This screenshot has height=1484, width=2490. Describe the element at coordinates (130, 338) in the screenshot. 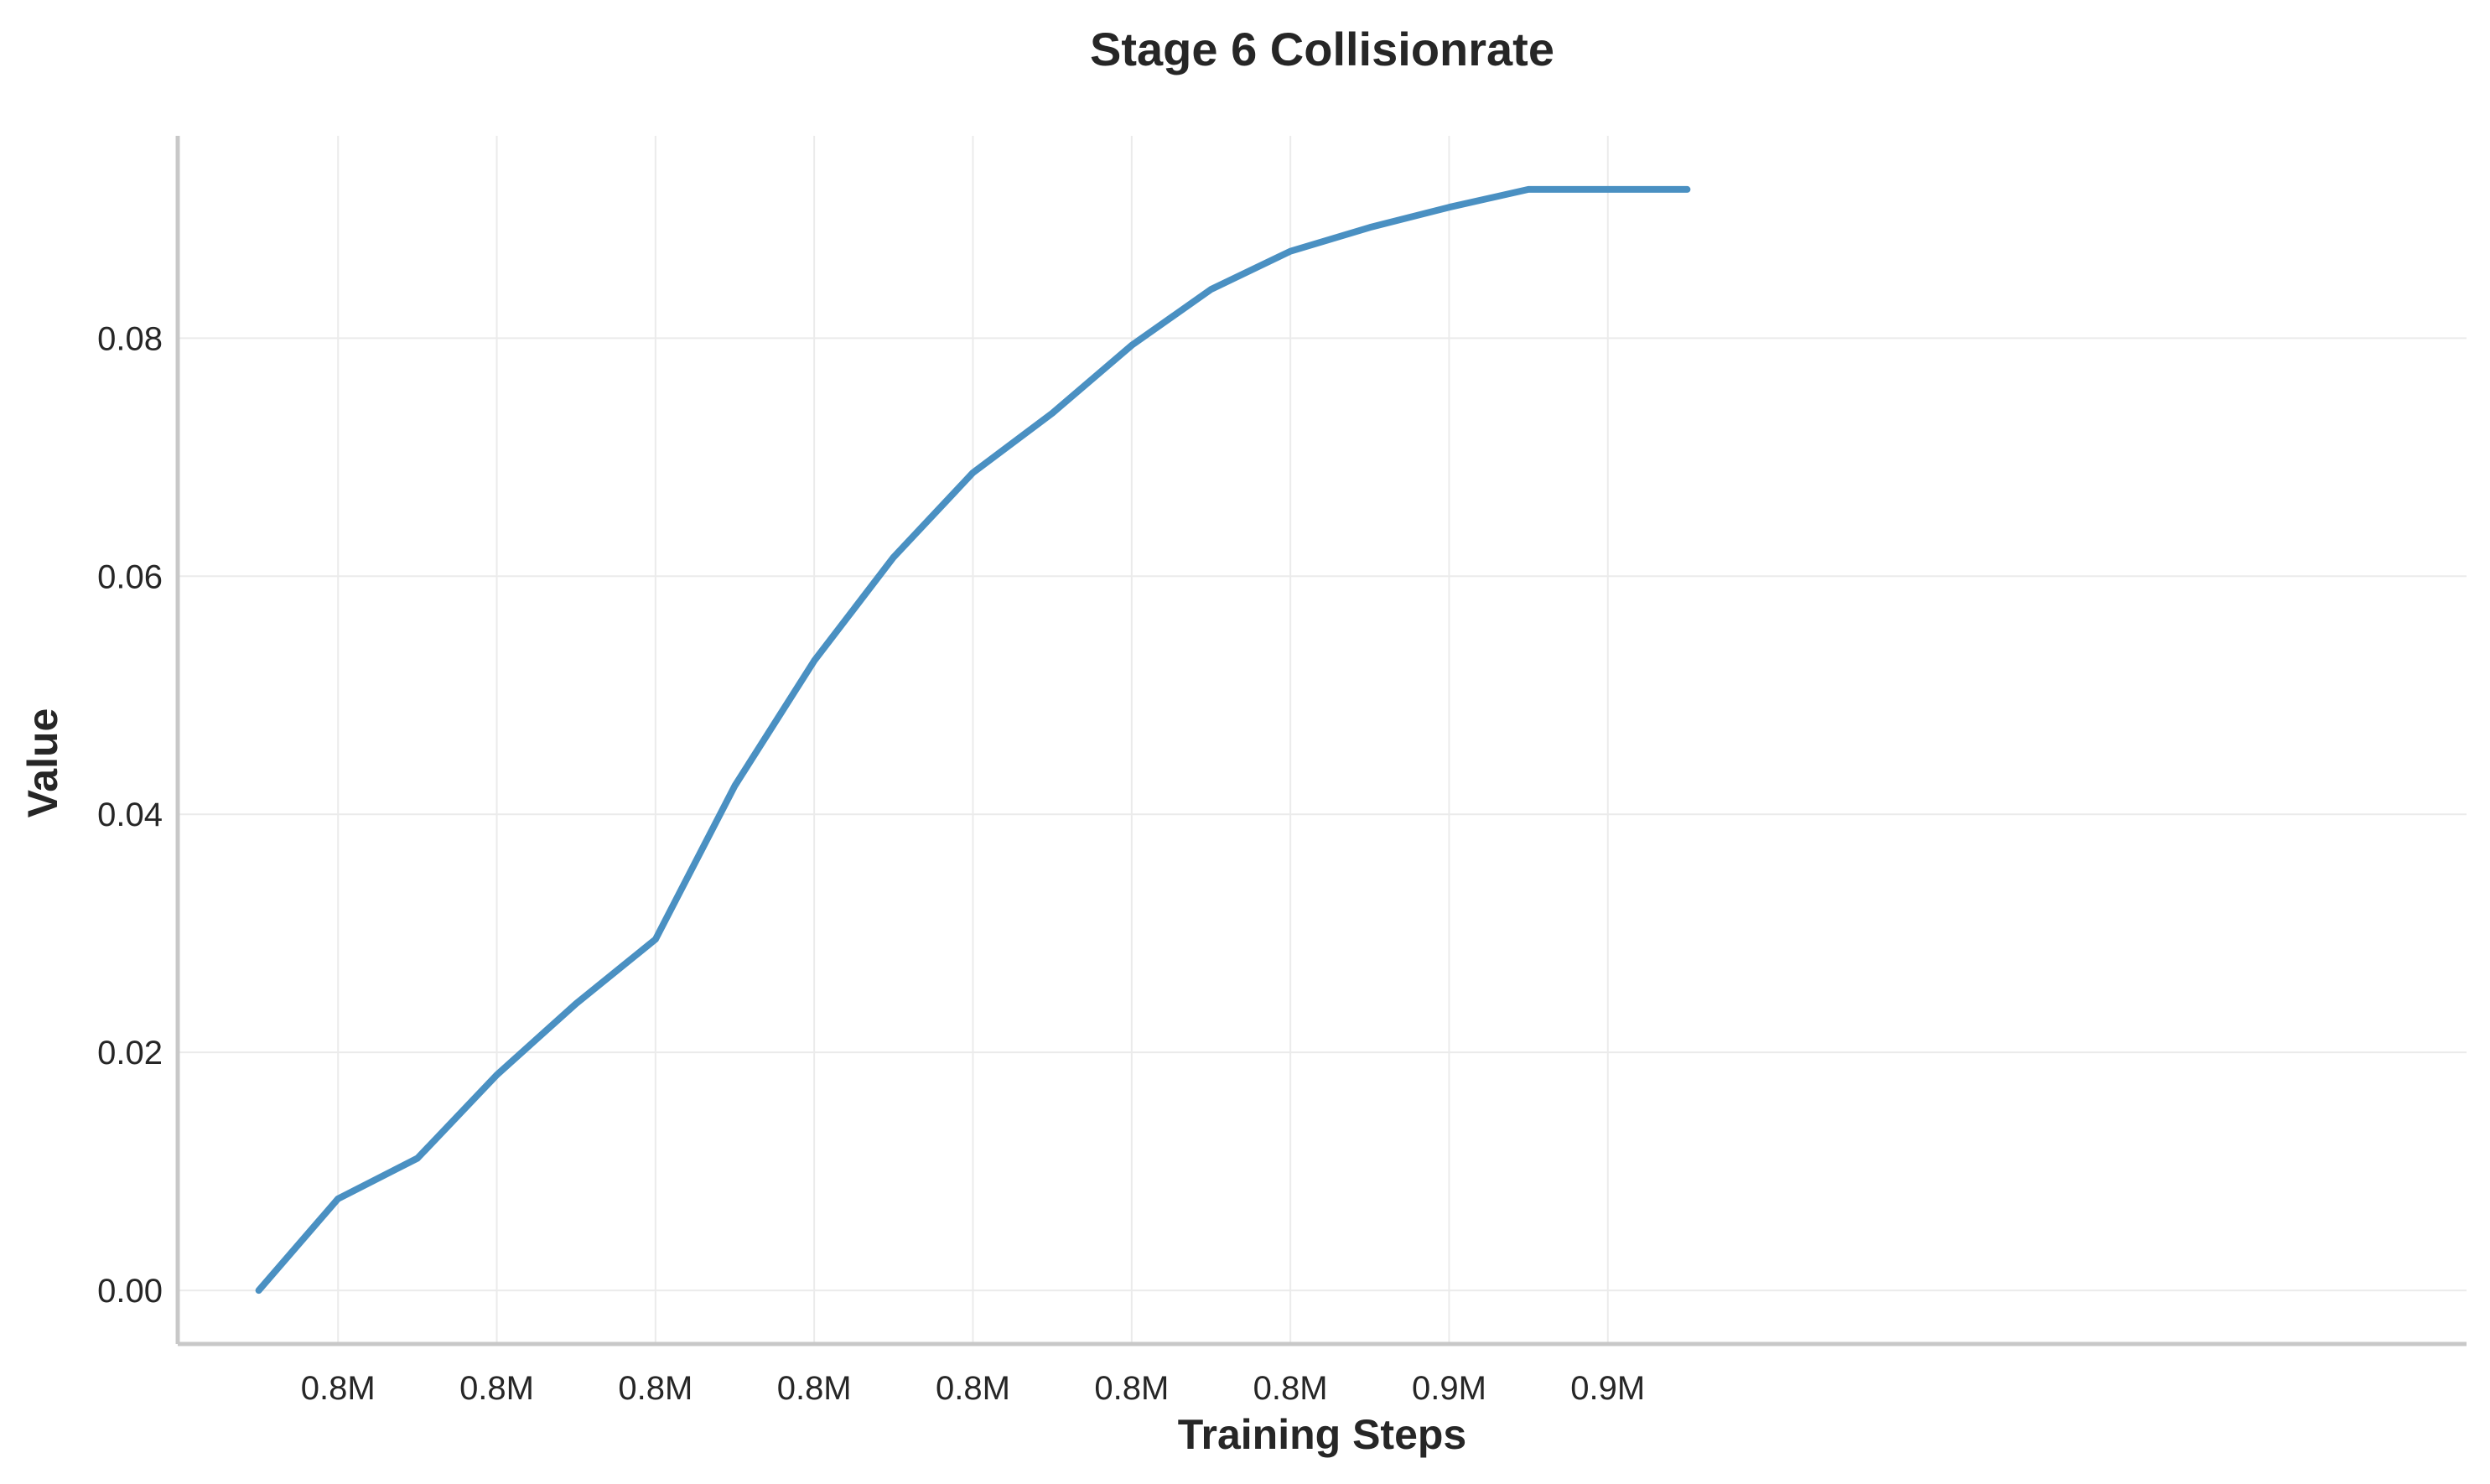

I see `y-tick-label-4: 0.08` at that location.